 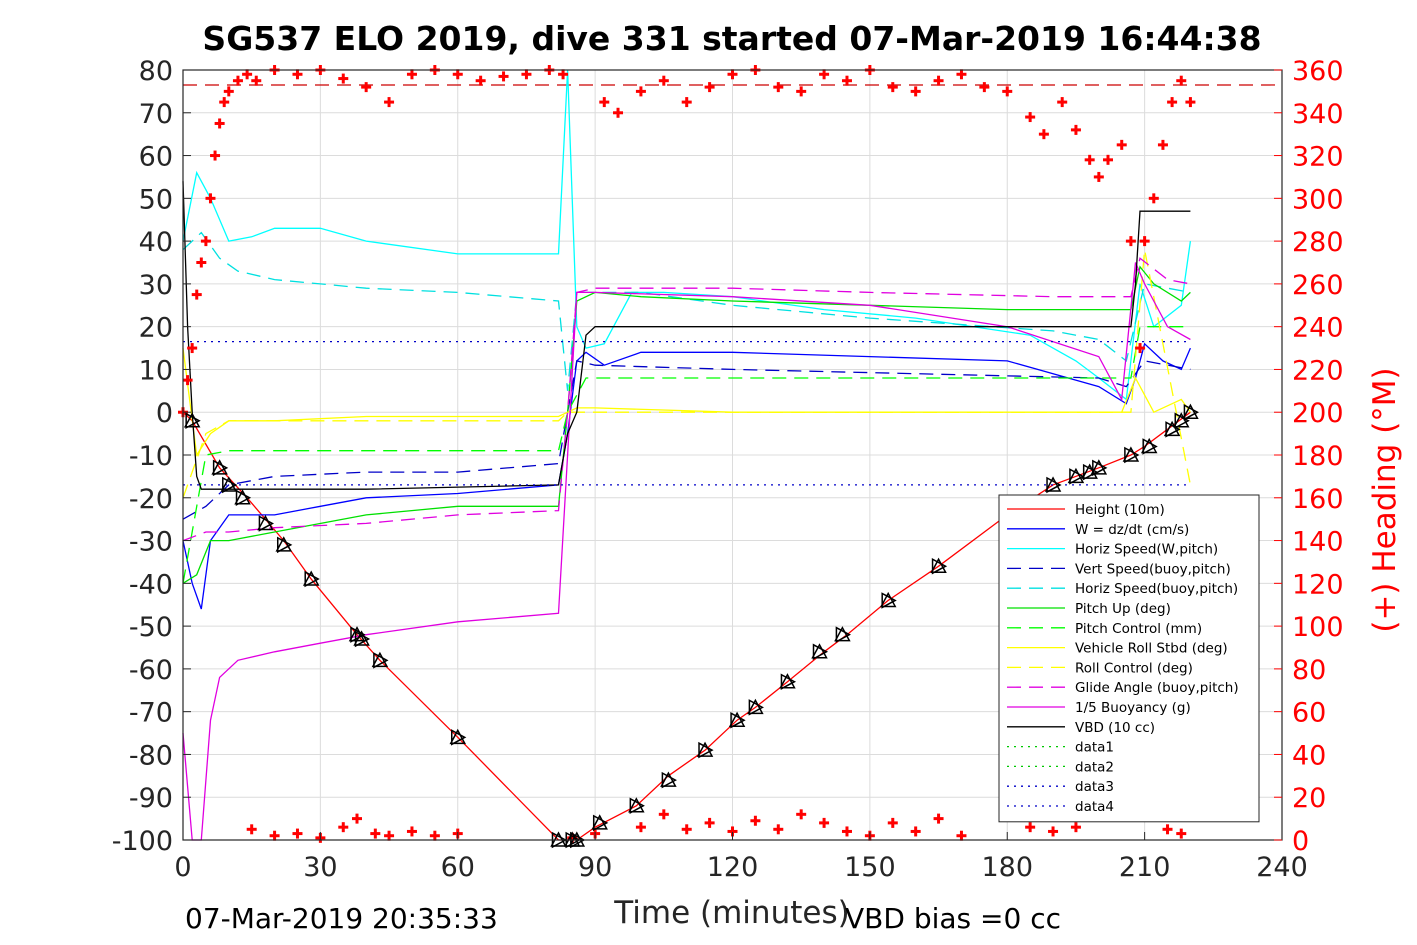 I want to click on y-tick-label: -30, so click(x=151, y=542).